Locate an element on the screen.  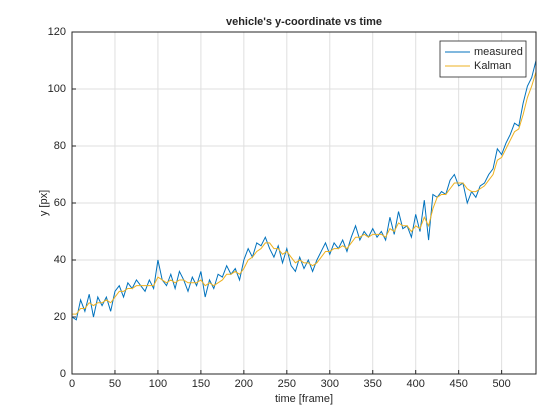
y-tick-label: 60 is located at coordinates (60, 203).